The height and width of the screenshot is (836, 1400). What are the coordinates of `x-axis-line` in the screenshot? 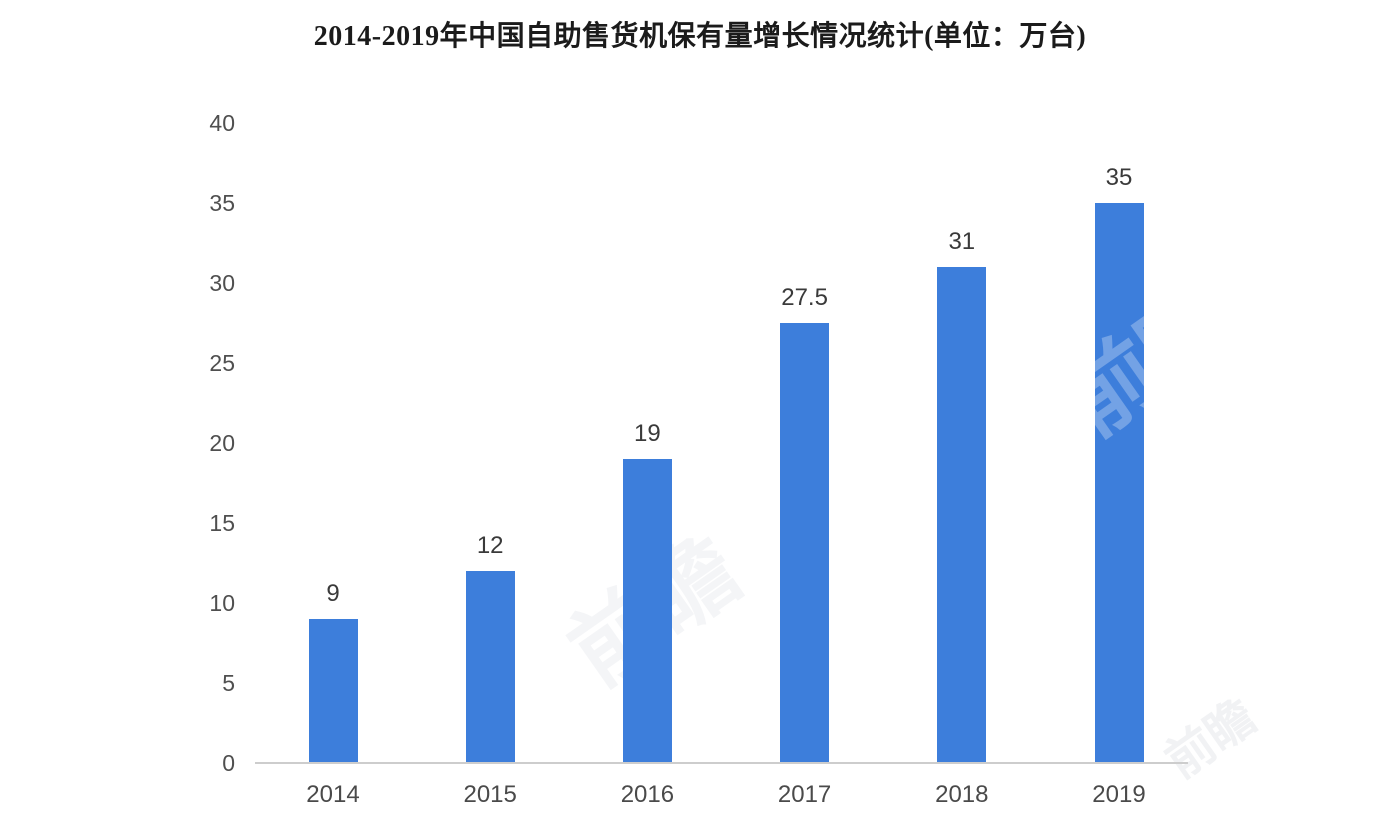 It's located at (721, 763).